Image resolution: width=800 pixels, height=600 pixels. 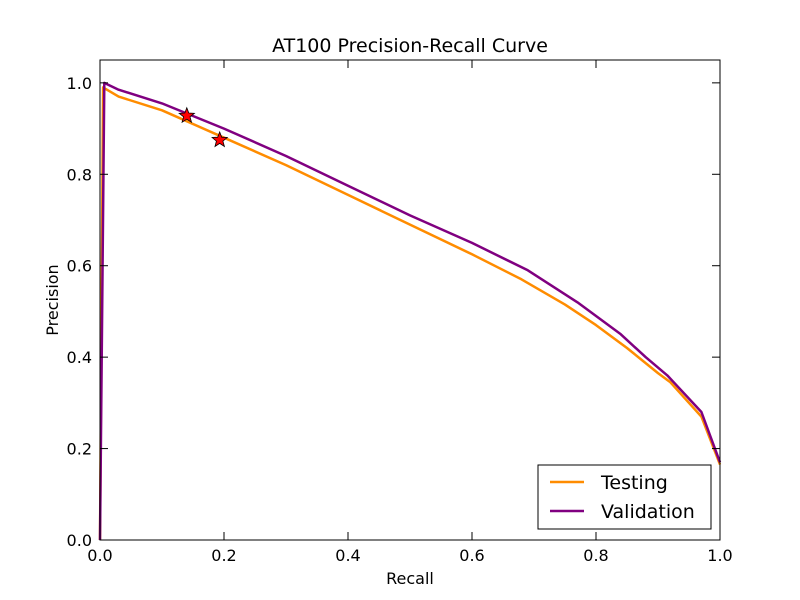 I want to click on x-tick-label: 0.2, so click(x=223, y=555).